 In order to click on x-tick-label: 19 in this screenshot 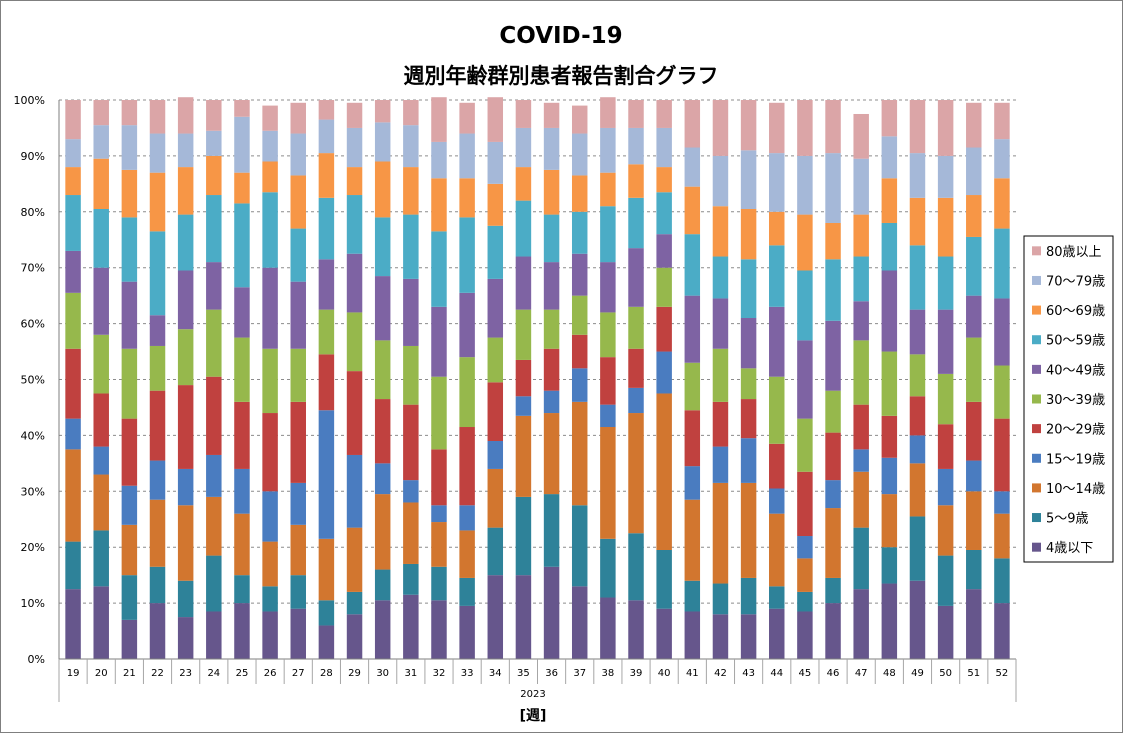, I will do `click(73, 673)`.